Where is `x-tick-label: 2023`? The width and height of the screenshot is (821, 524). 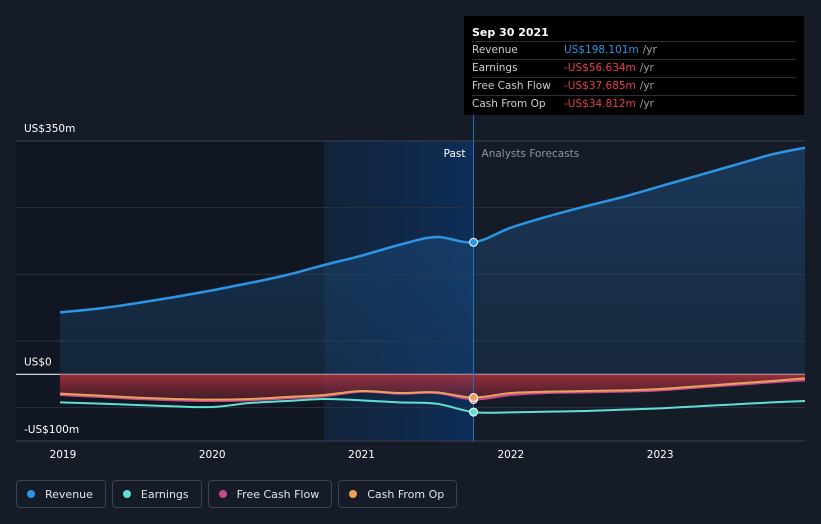 x-tick-label: 2023 is located at coordinates (660, 455).